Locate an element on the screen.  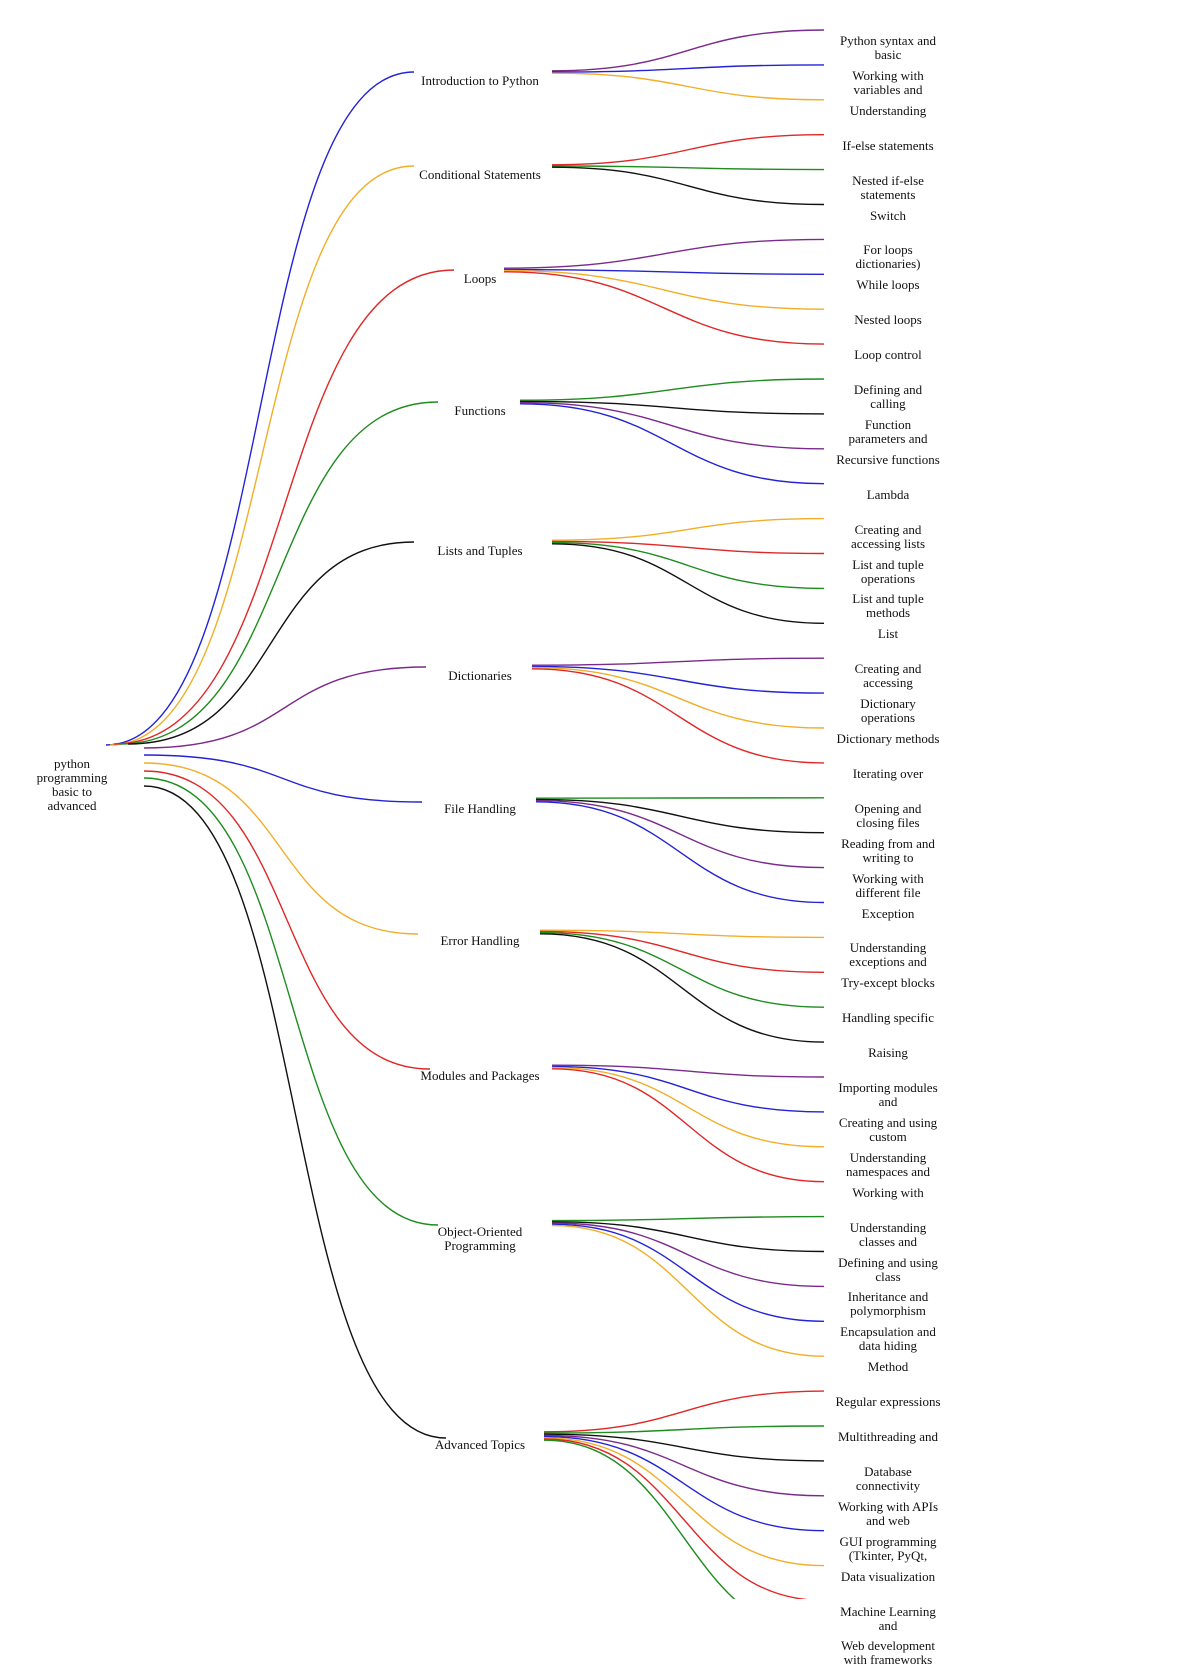
topic-node: Error Handling is located at coordinates (480, 941).